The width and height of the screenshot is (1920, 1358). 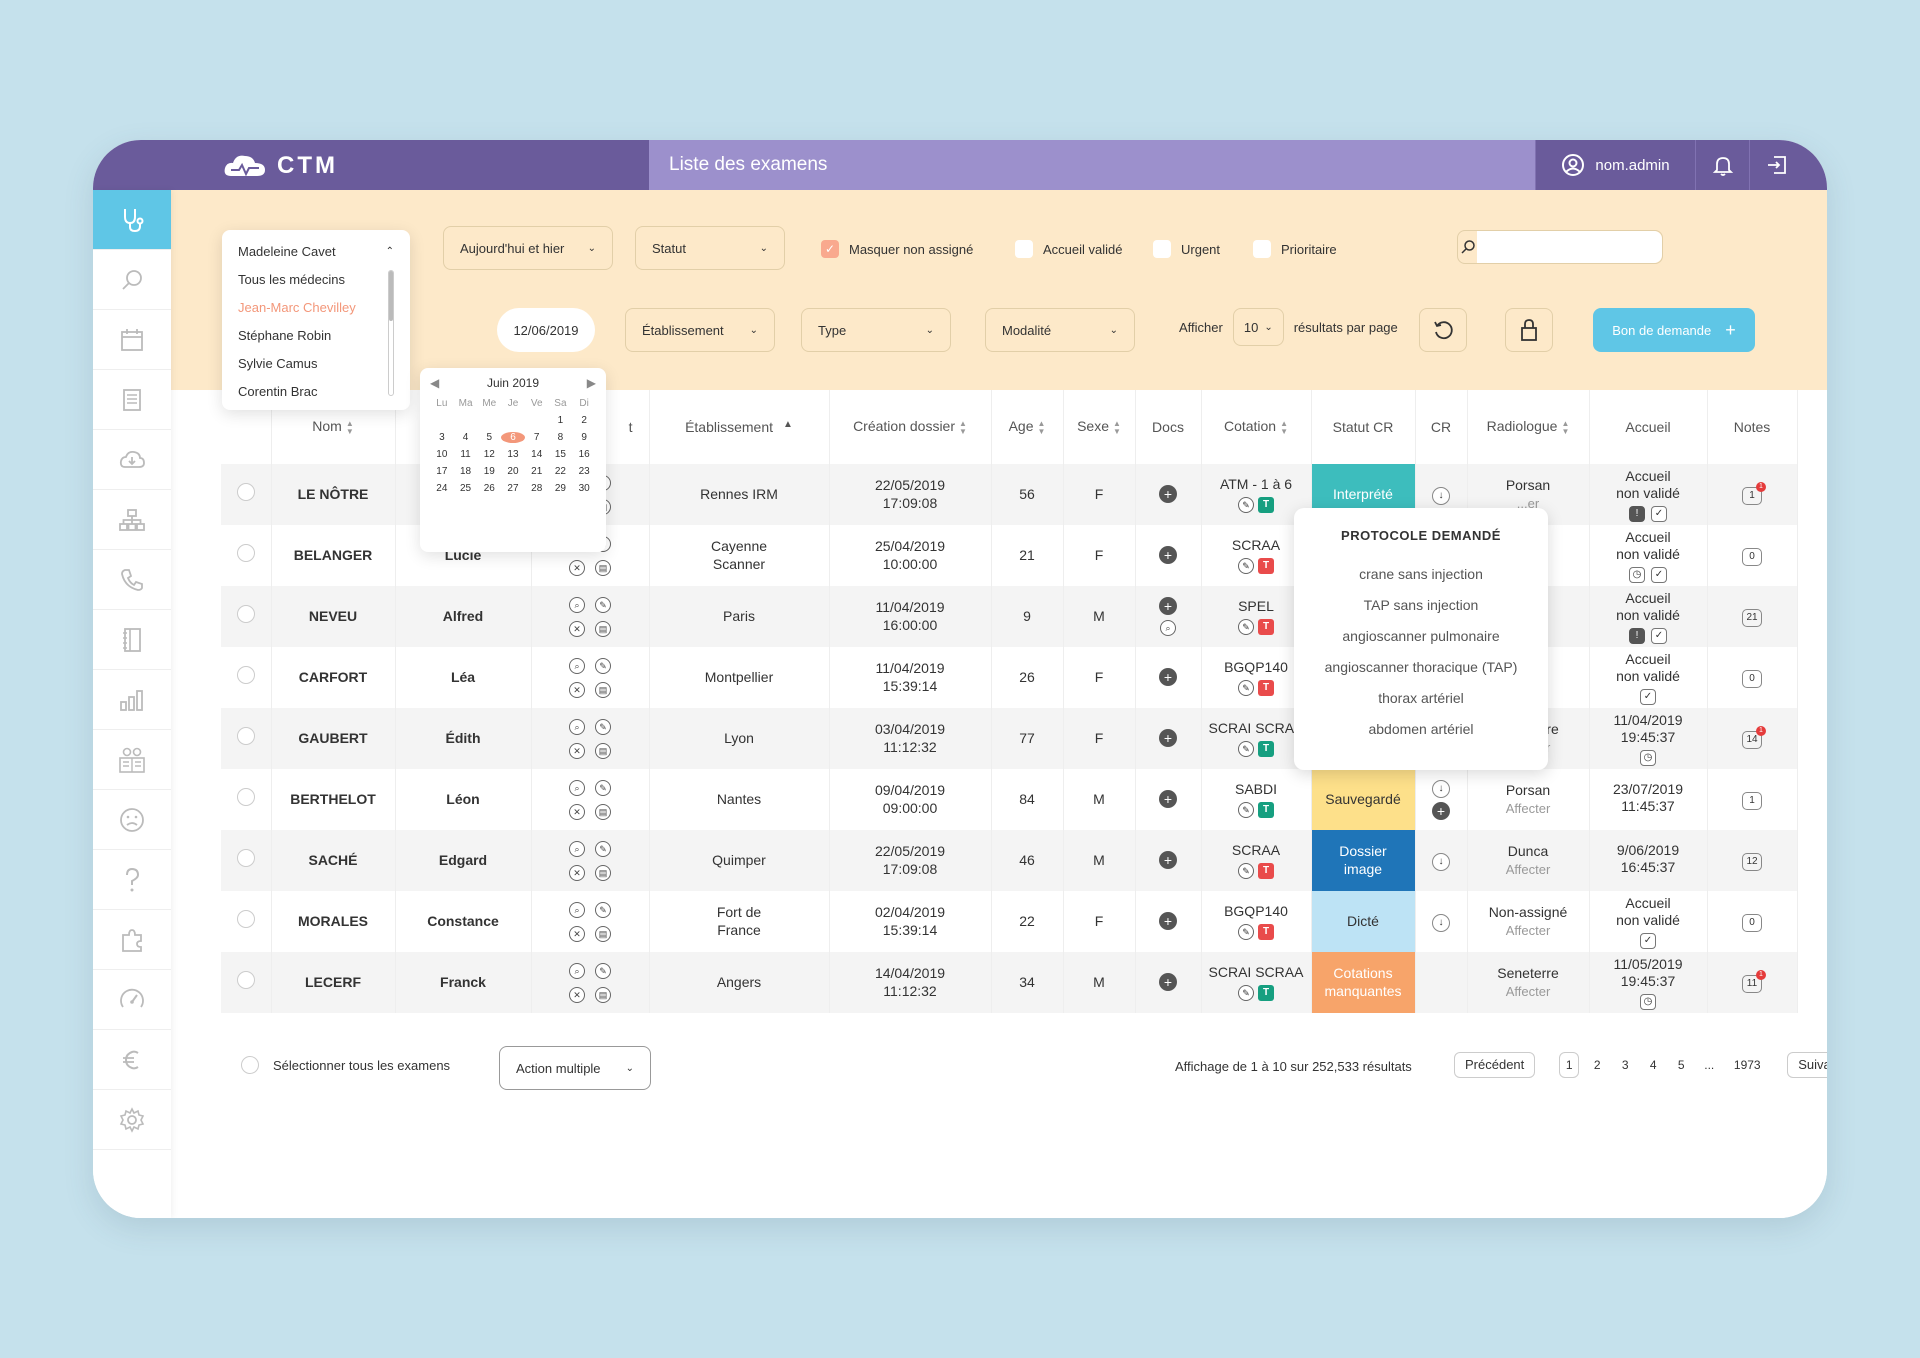 I want to click on scrollbar, so click(x=391, y=333).